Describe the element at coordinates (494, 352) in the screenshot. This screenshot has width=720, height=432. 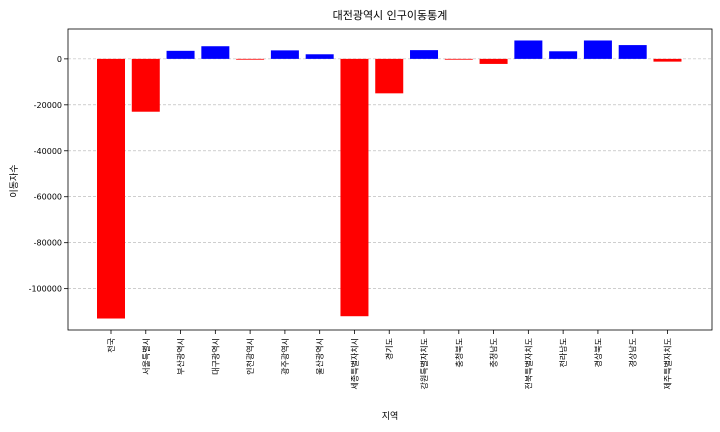
I see `x-tick-label: 충청남도` at that location.